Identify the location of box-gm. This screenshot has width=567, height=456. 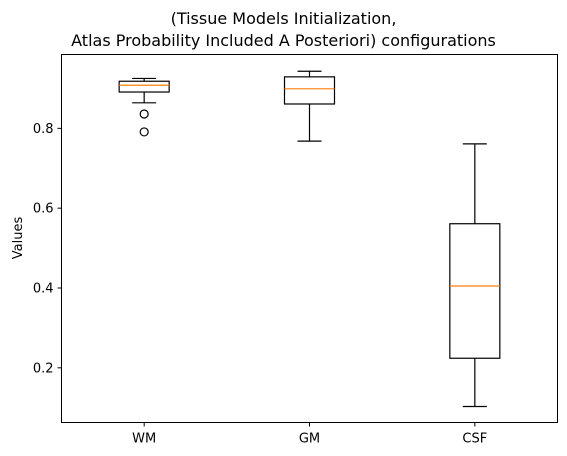
(309, 106).